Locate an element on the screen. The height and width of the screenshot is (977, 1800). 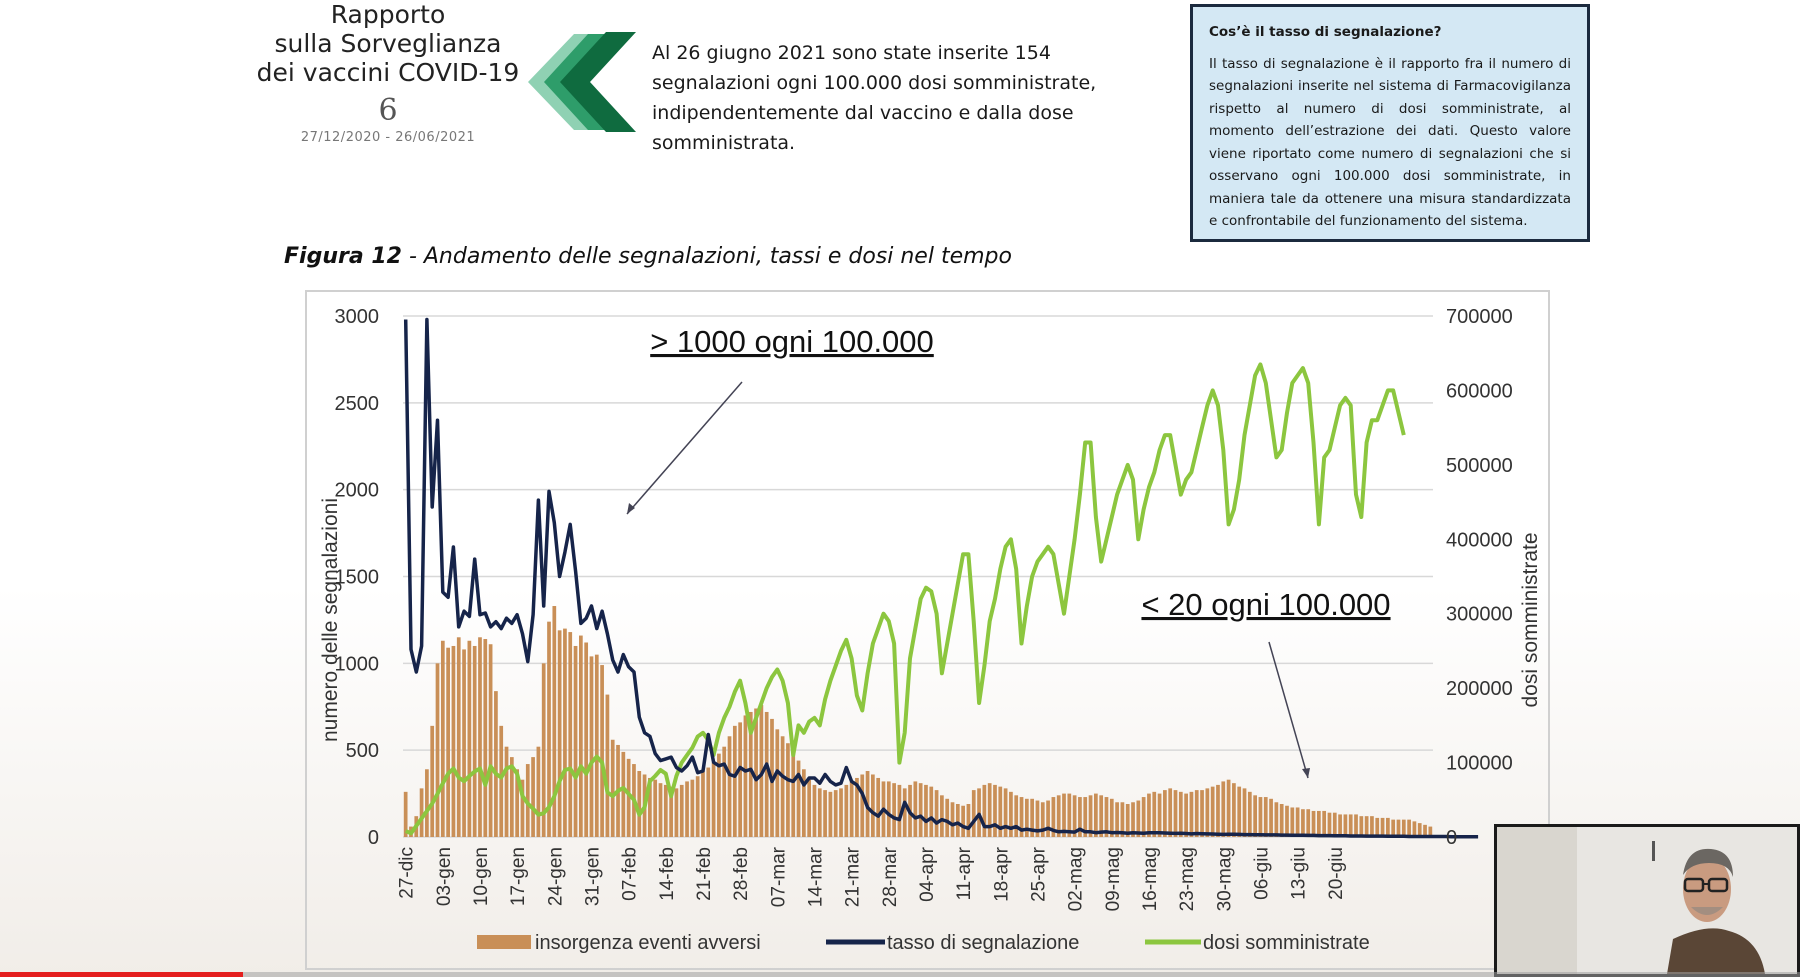
y2-tick-label: 700000 is located at coordinates (1479, 317).